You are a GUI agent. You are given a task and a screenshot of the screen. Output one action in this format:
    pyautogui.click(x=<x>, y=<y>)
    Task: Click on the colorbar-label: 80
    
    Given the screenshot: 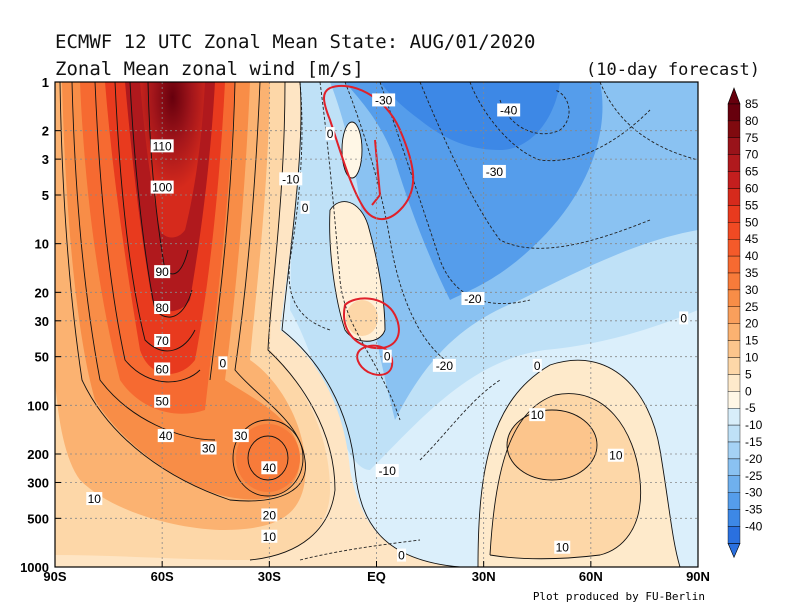 What is the action you would take?
    pyautogui.click(x=752, y=121)
    